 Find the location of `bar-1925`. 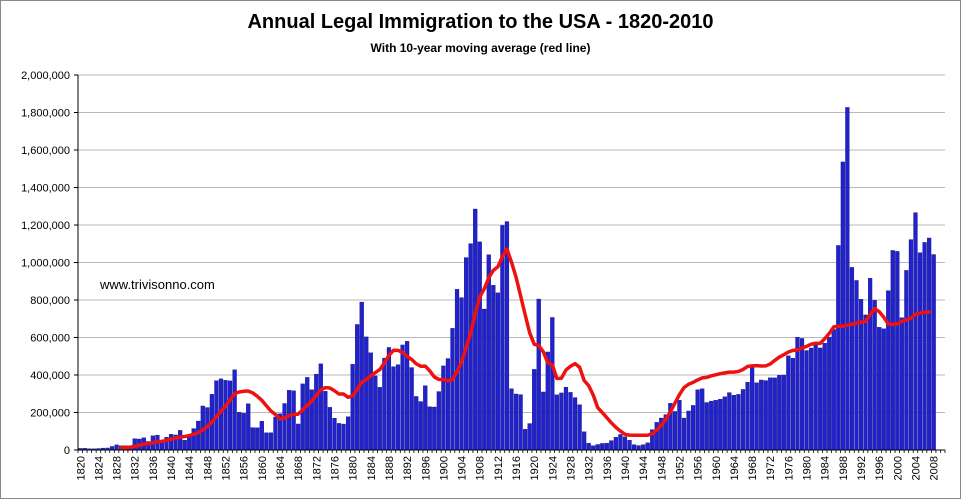

bar-1925 is located at coordinates (556, 422).